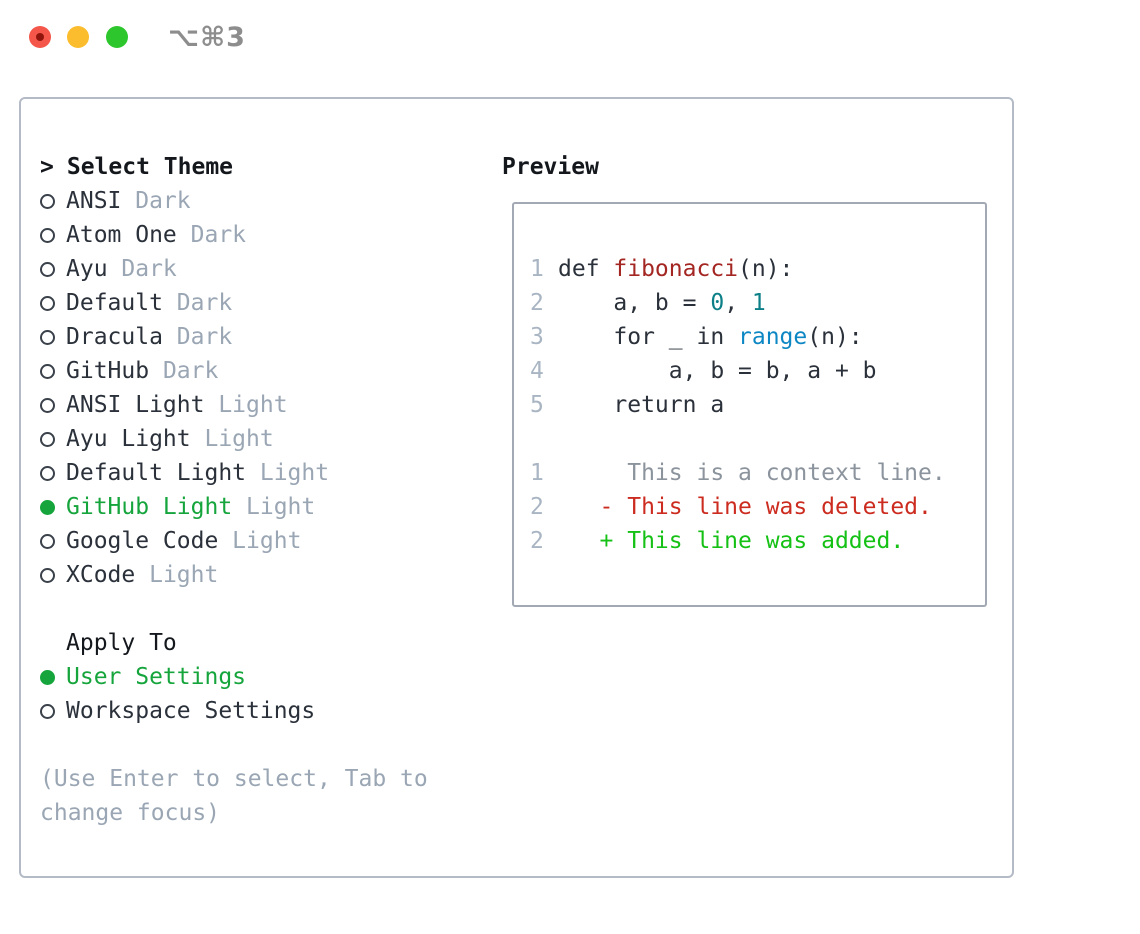  Describe the element at coordinates (114, 303) in the screenshot. I see `option-label: Default` at that location.